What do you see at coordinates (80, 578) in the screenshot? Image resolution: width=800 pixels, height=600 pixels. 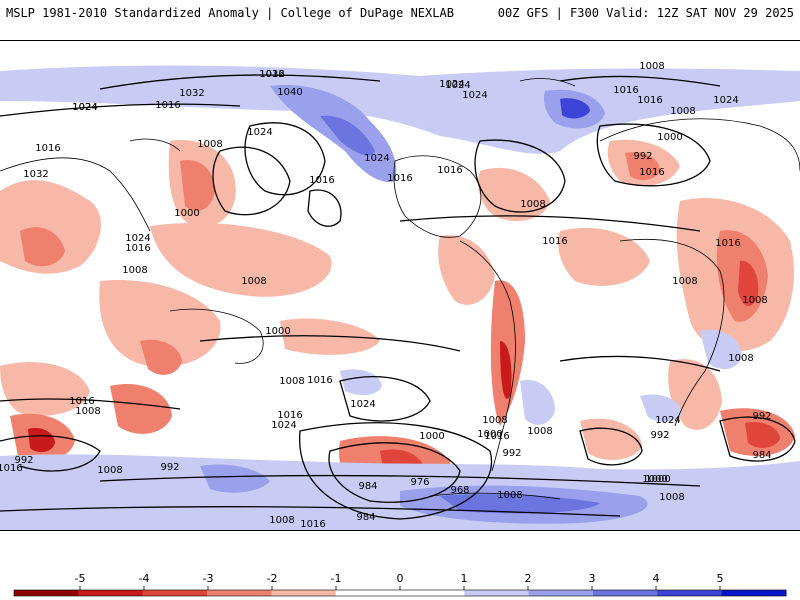 I see `colorbar-tick-label: -5` at bounding box center [80, 578].